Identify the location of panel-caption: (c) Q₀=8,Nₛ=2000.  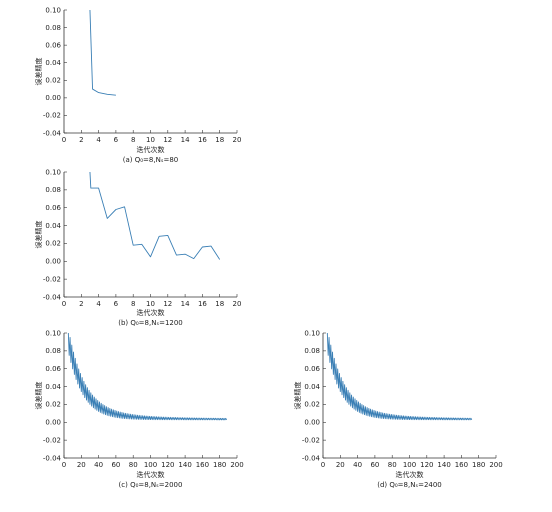
(151, 485).